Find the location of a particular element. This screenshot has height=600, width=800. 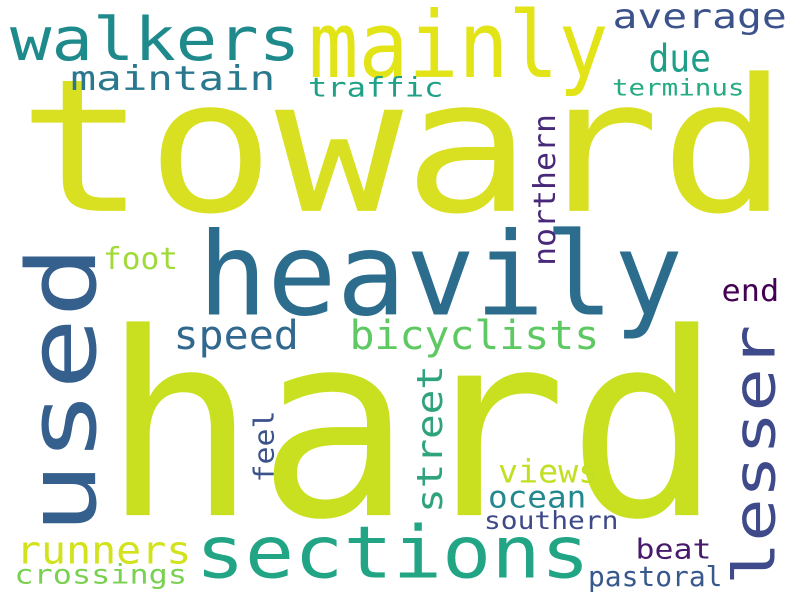

word-due: due is located at coordinates (679, 59).